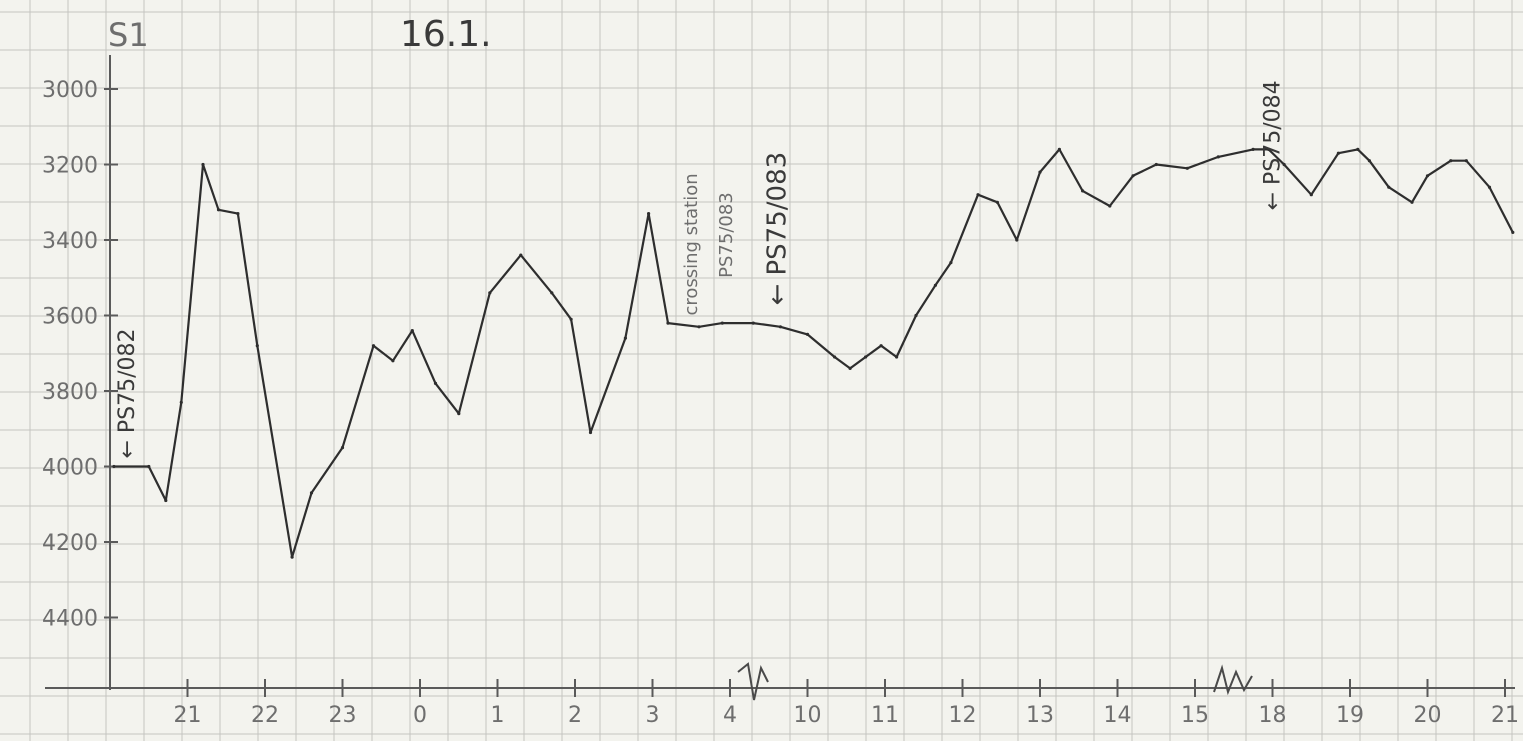 The image size is (1523, 741). What do you see at coordinates (1350, 715) in the screenshot?
I see `x-tick-label: 19` at bounding box center [1350, 715].